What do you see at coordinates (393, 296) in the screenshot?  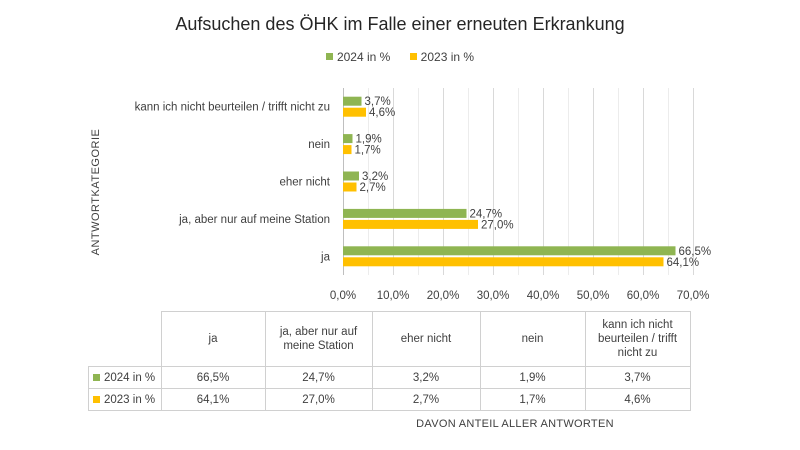 I see `x-tick-label: 10,0%` at bounding box center [393, 296].